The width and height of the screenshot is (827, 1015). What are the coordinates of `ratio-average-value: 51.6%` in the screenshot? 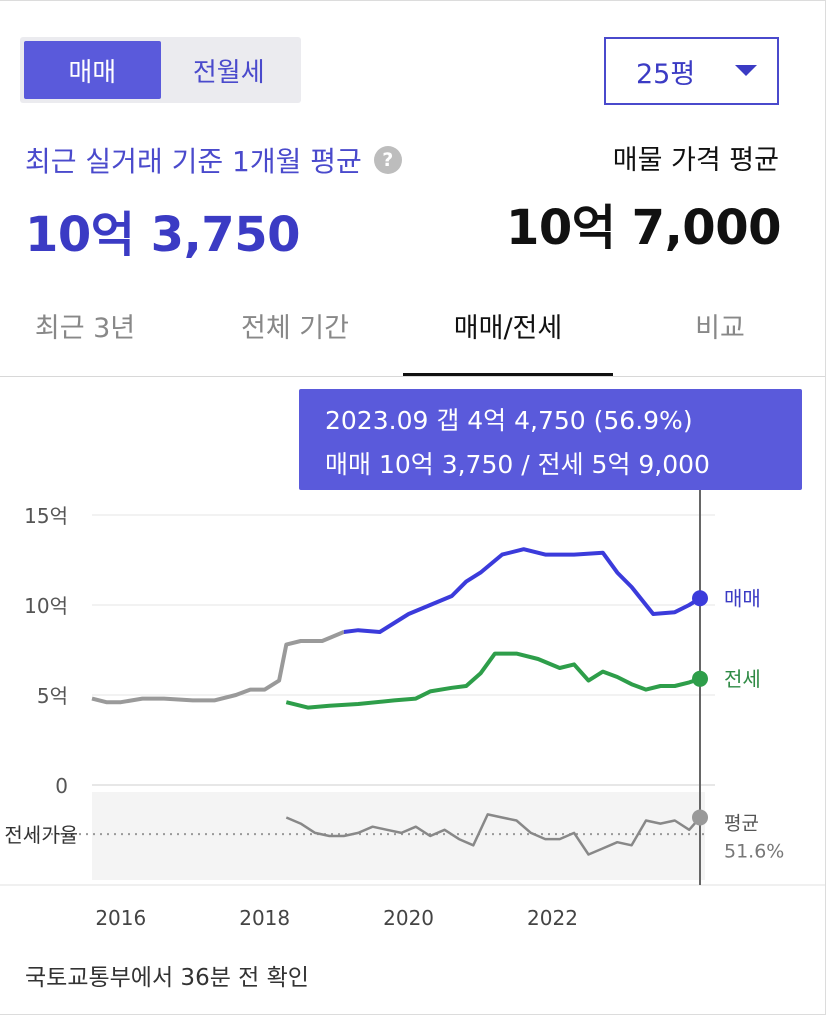 It's located at (754, 851).